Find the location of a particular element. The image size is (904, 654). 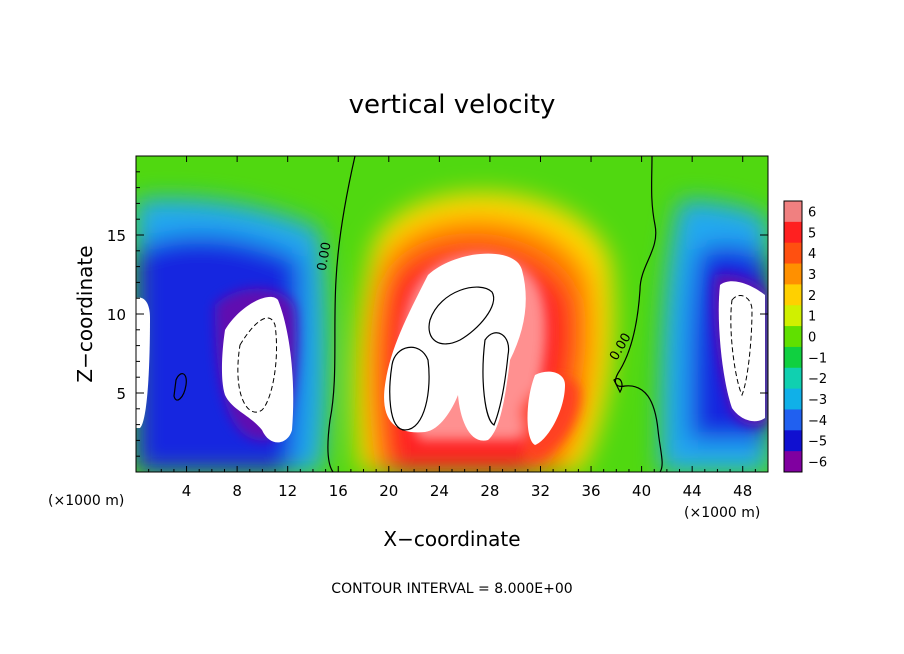

x-tick-label: 12 is located at coordinates (287, 491).